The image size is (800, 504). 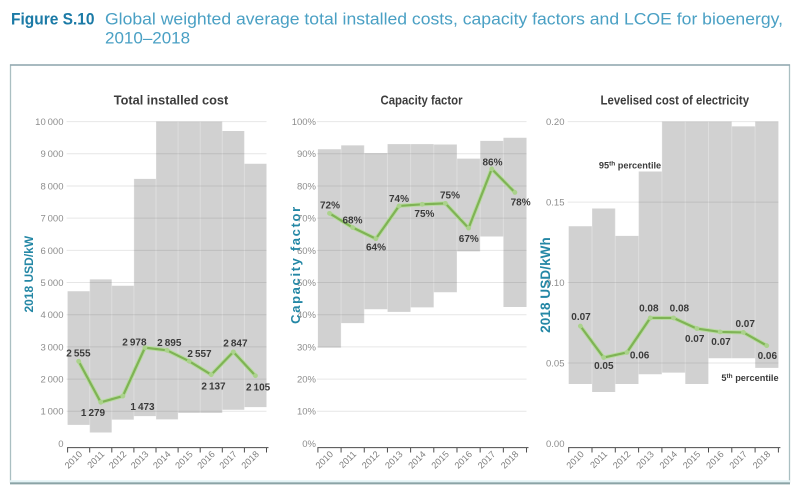 What do you see at coordinates (304, 122) in the screenshot?
I see `svg-text: 100%` at bounding box center [304, 122].